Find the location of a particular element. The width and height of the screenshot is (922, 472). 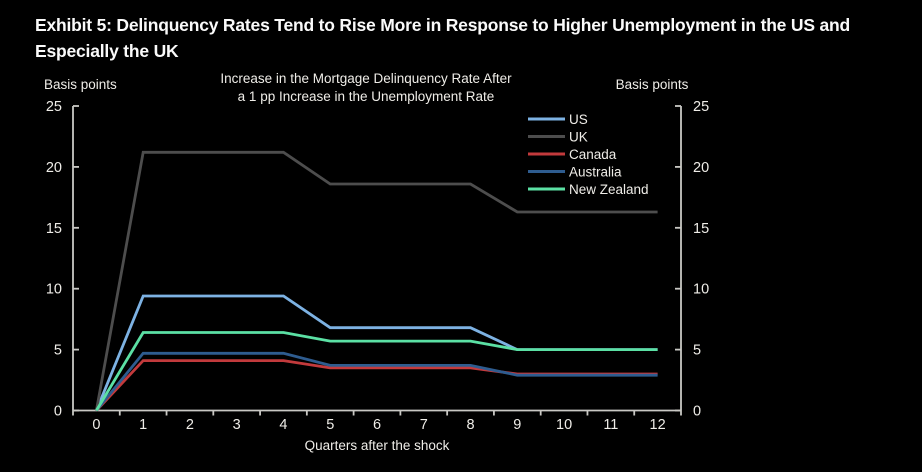

legend-item-new-zealand: New Zealand is located at coordinates (588, 189).